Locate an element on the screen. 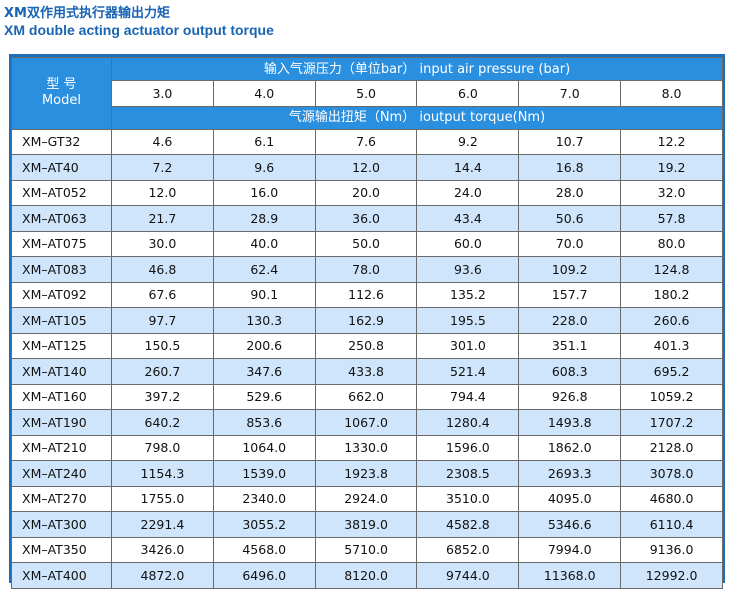 This screenshot has width=735, height=589. torque-cell: 36.0 is located at coordinates (366, 218).